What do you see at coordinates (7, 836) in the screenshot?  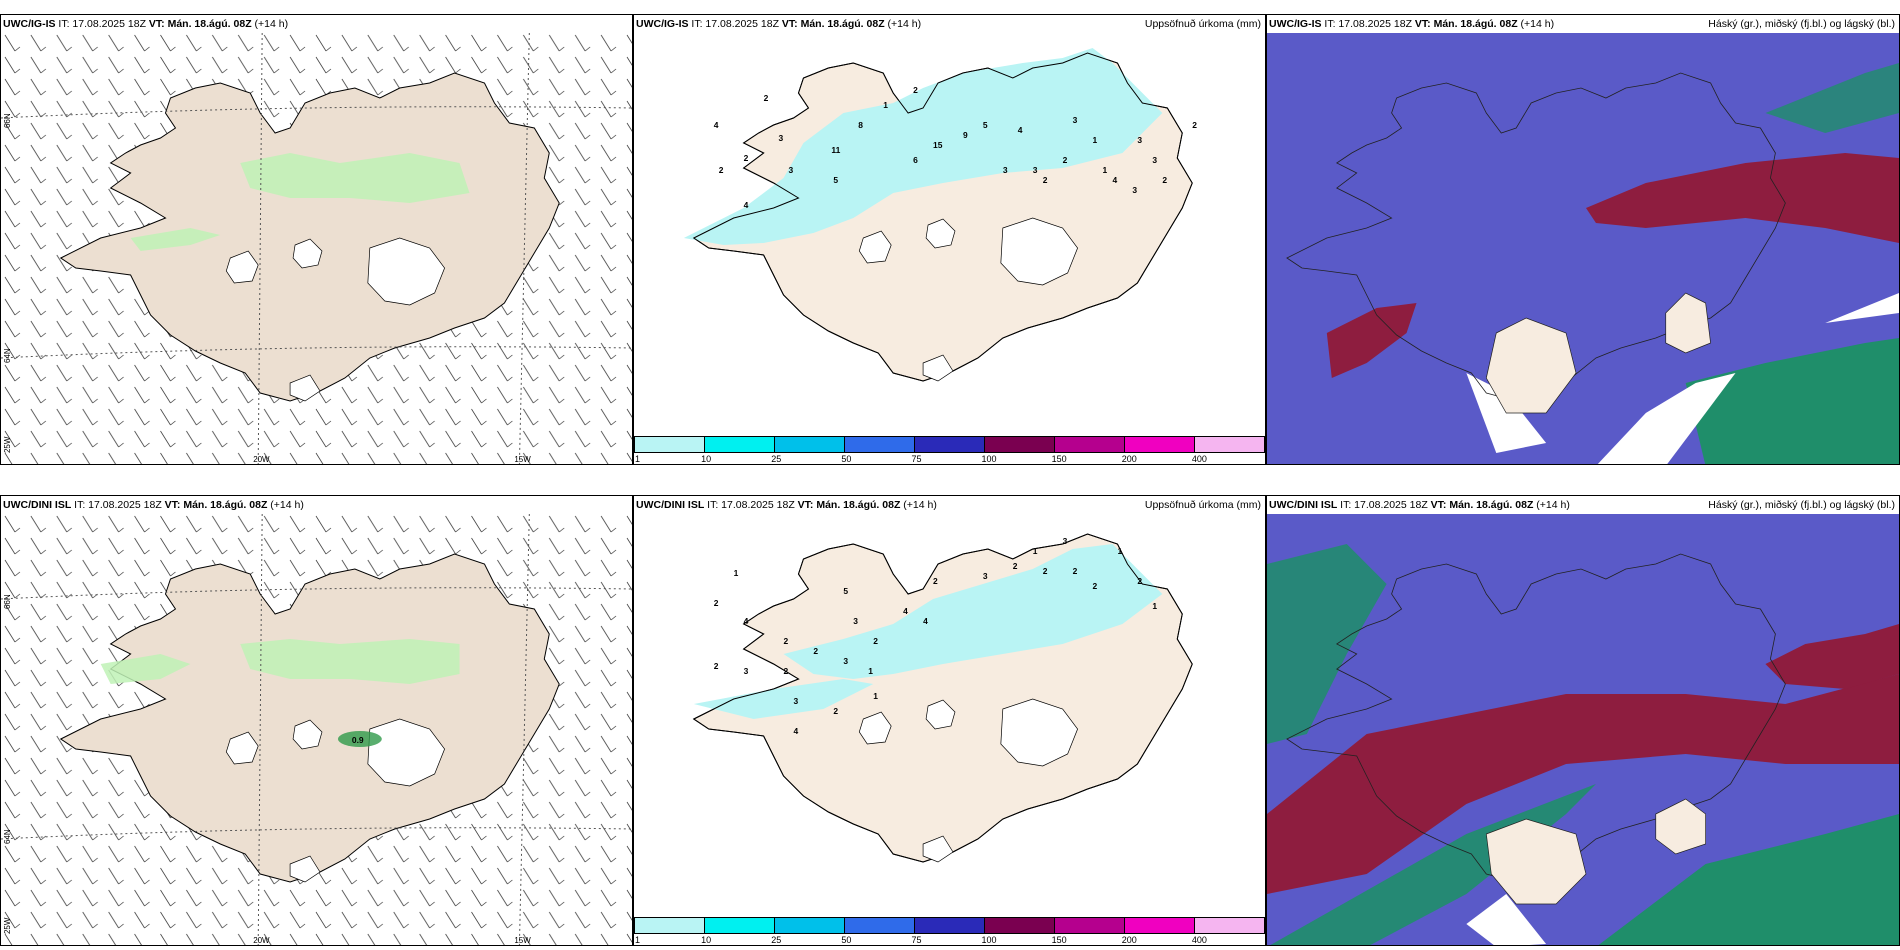 I see `svg-text: 64N` at bounding box center [7, 836].